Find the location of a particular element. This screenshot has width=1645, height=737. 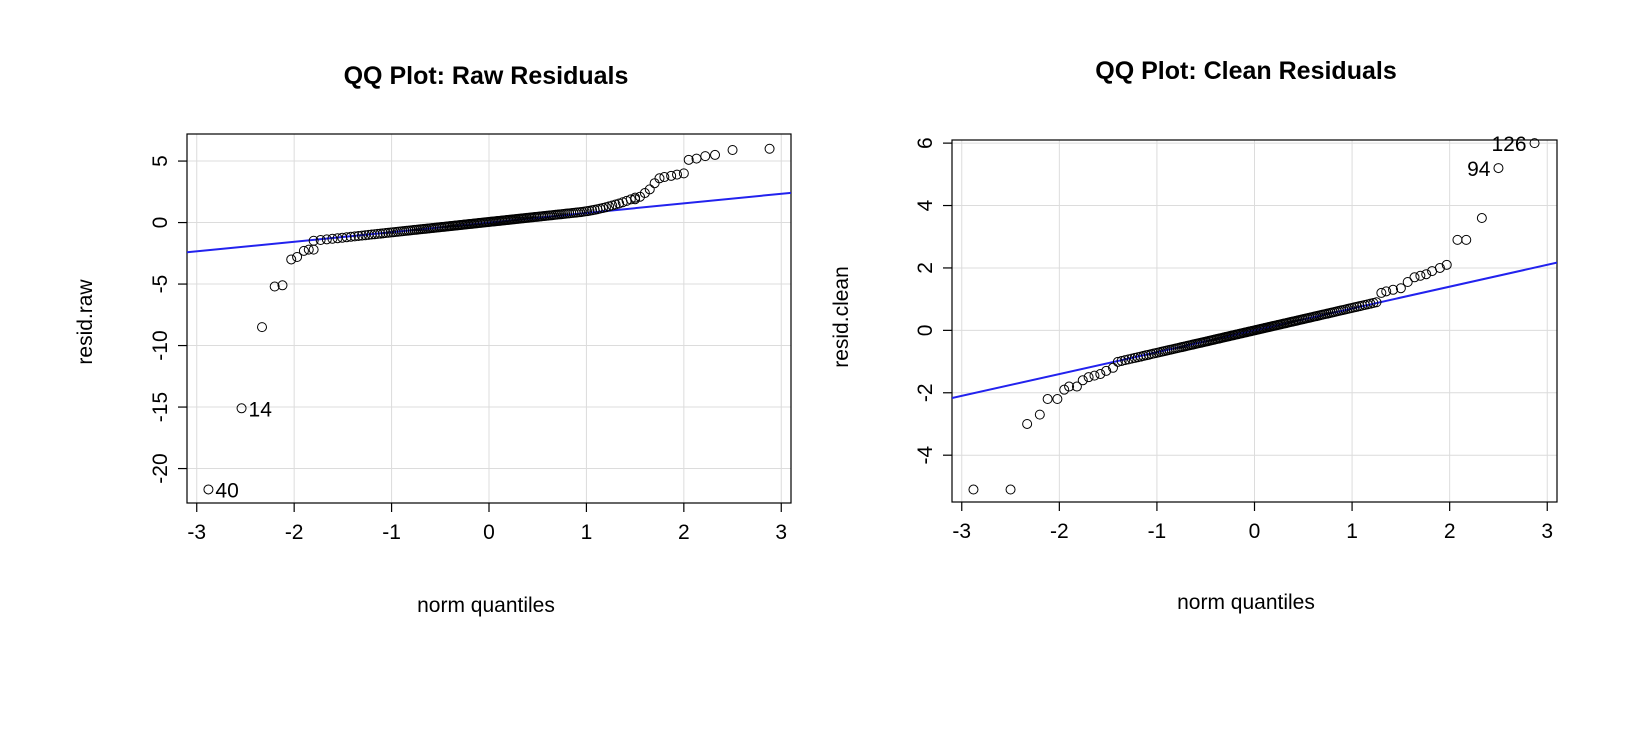

y-tick-label: 6 is located at coordinates (925, 143).